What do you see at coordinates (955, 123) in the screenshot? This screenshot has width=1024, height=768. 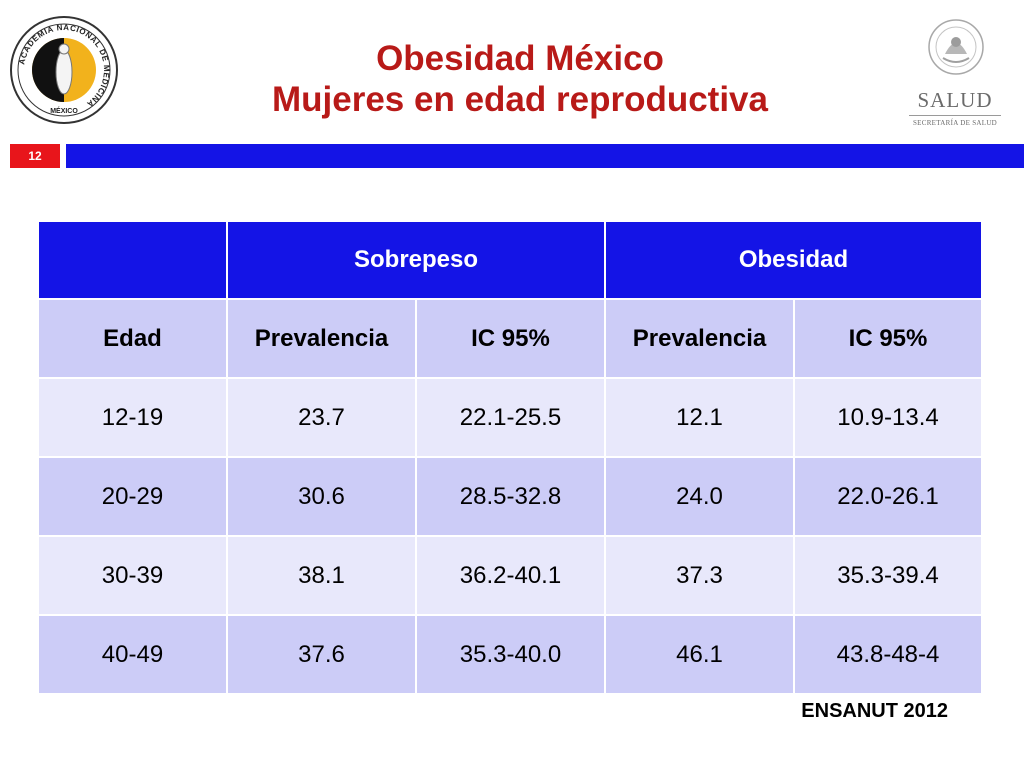 I see `salud-subtitle: SECRETARÍA DE SALUD` at bounding box center [955, 123].